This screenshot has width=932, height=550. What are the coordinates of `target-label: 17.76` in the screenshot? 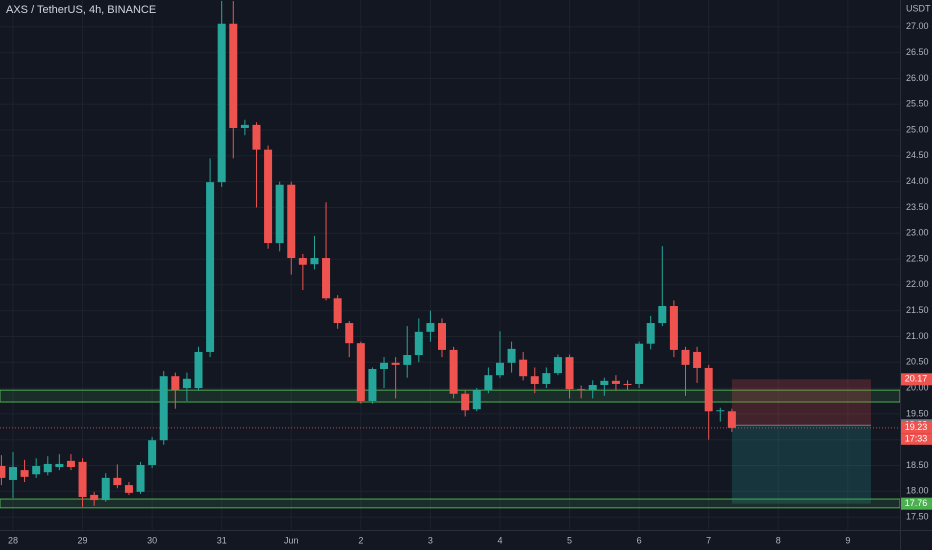 It's located at (916, 503).